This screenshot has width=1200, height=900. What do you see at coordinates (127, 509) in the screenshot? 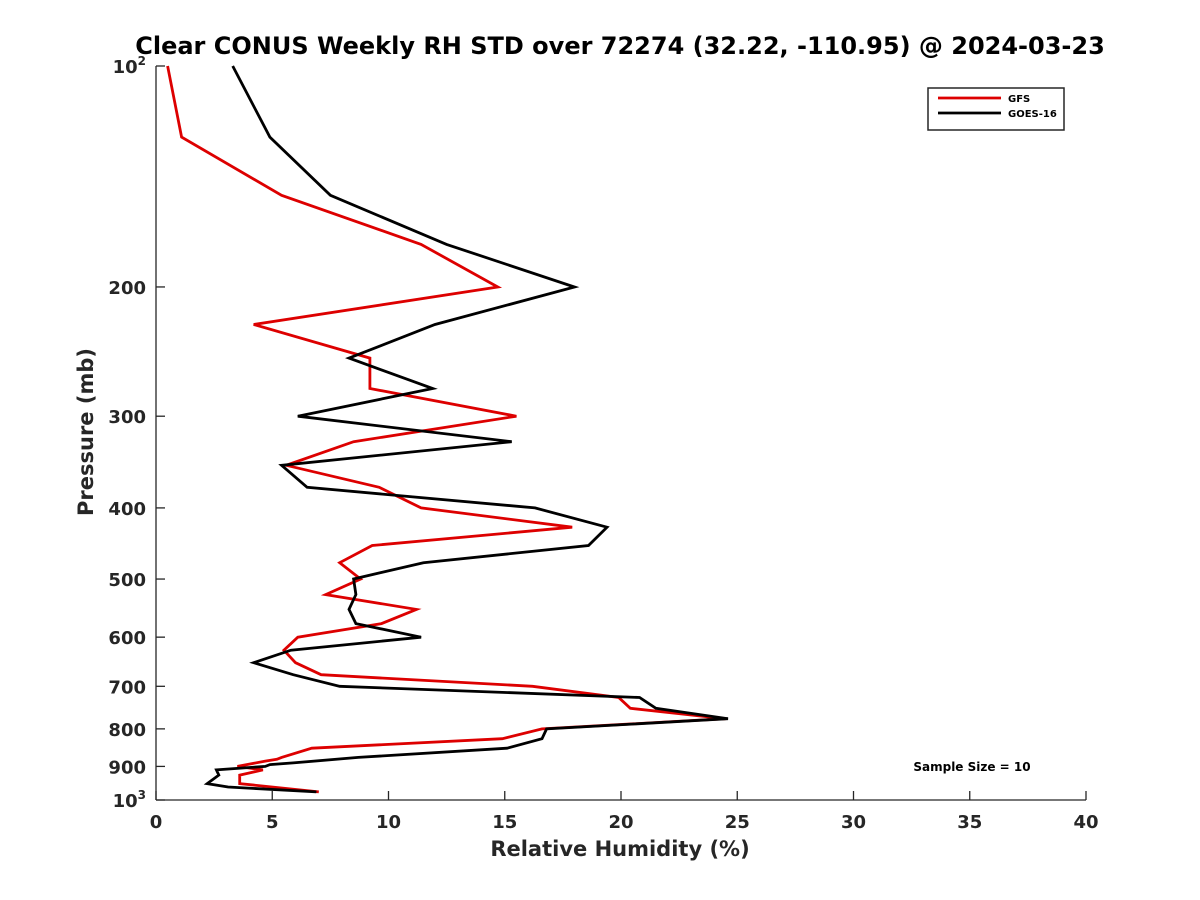
I see `y-tick-label: 400` at bounding box center [127, 509].